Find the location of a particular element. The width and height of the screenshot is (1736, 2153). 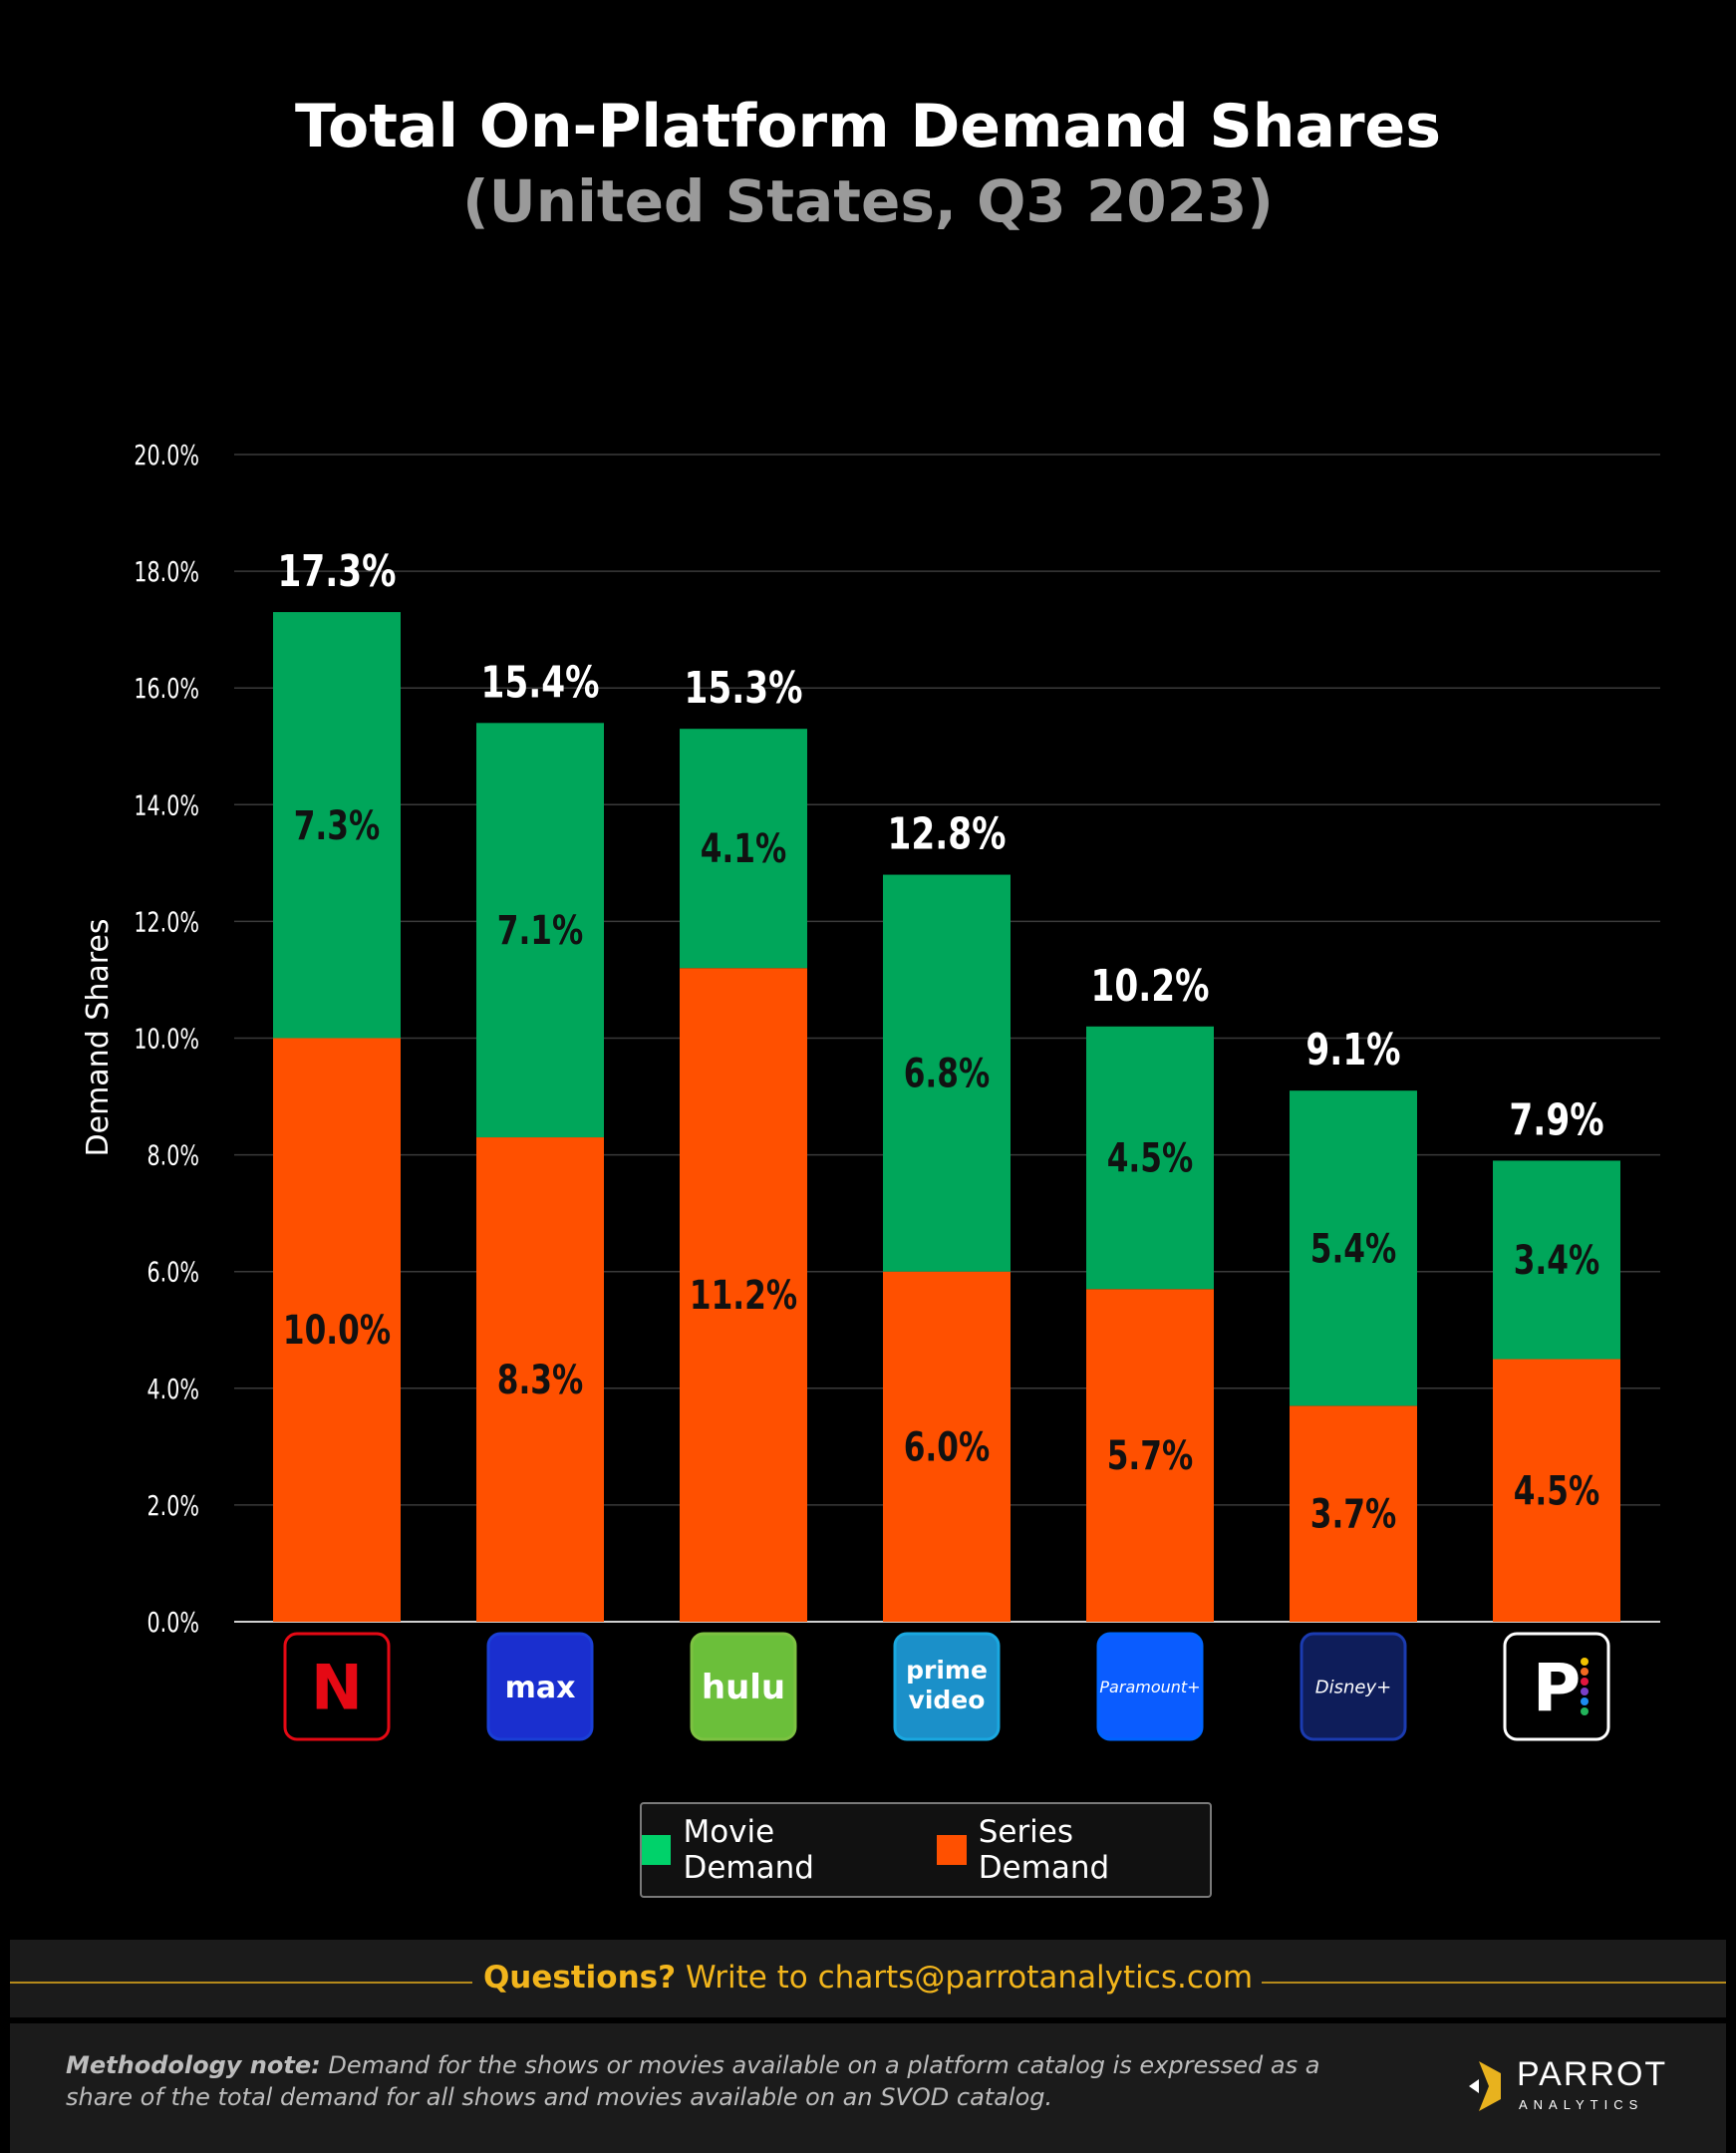

data-label: 6.8% is located at coordinates (947, 1074).